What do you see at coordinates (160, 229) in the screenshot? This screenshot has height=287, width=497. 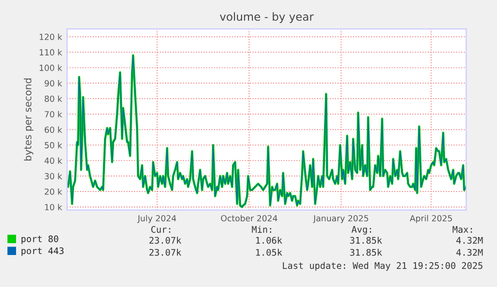 I see `text: Cur:` at bounding box center [160, 229].